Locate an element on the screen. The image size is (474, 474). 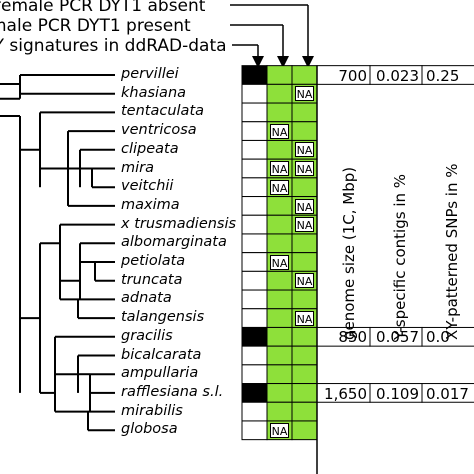
table-value: 0.109 is located at coordinates (397, 393).